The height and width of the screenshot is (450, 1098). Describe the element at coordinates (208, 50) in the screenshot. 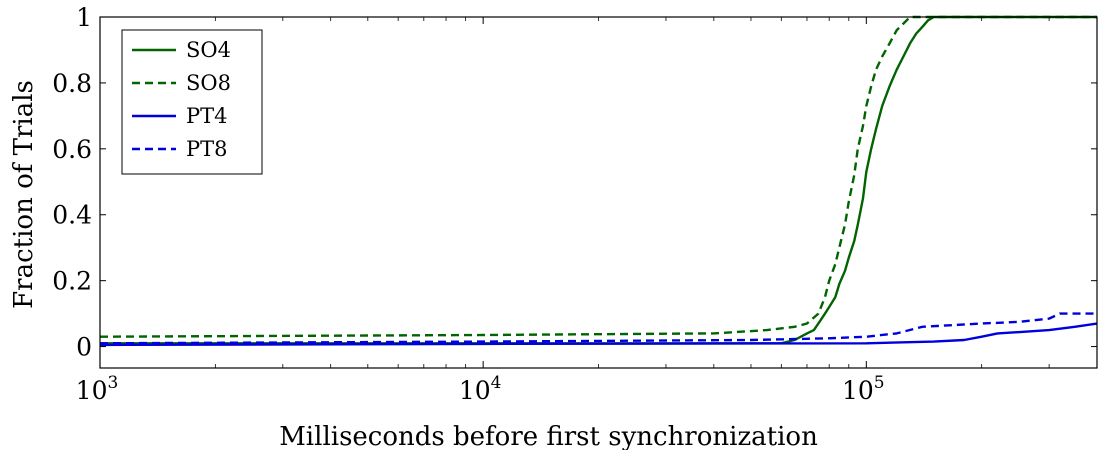

I see `legend-label-so4: SO4` at that location.